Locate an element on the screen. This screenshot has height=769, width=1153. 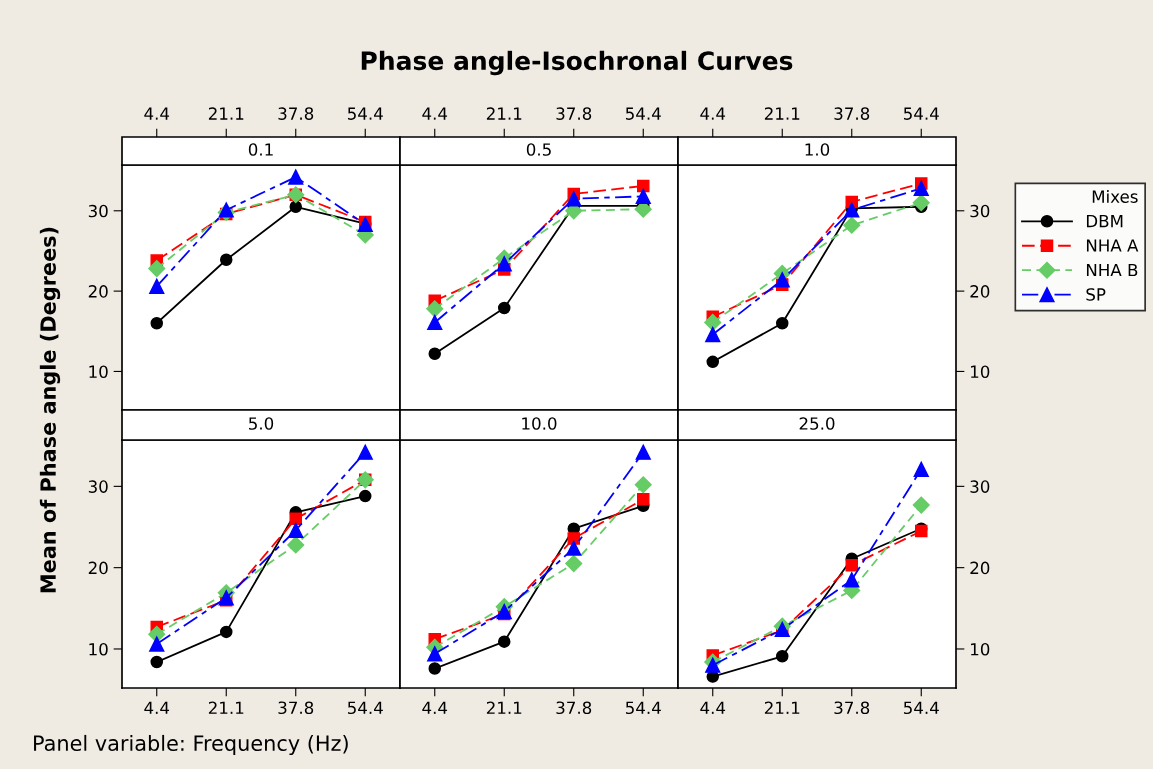
chart-title: 0.5 is located at coordinates (538, 149).